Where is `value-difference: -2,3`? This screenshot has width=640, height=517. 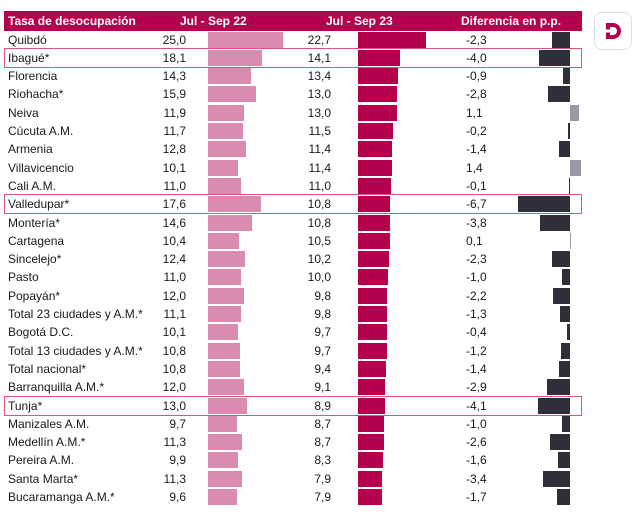 value-difference: -2,3 is located at coordinates (476, 259).